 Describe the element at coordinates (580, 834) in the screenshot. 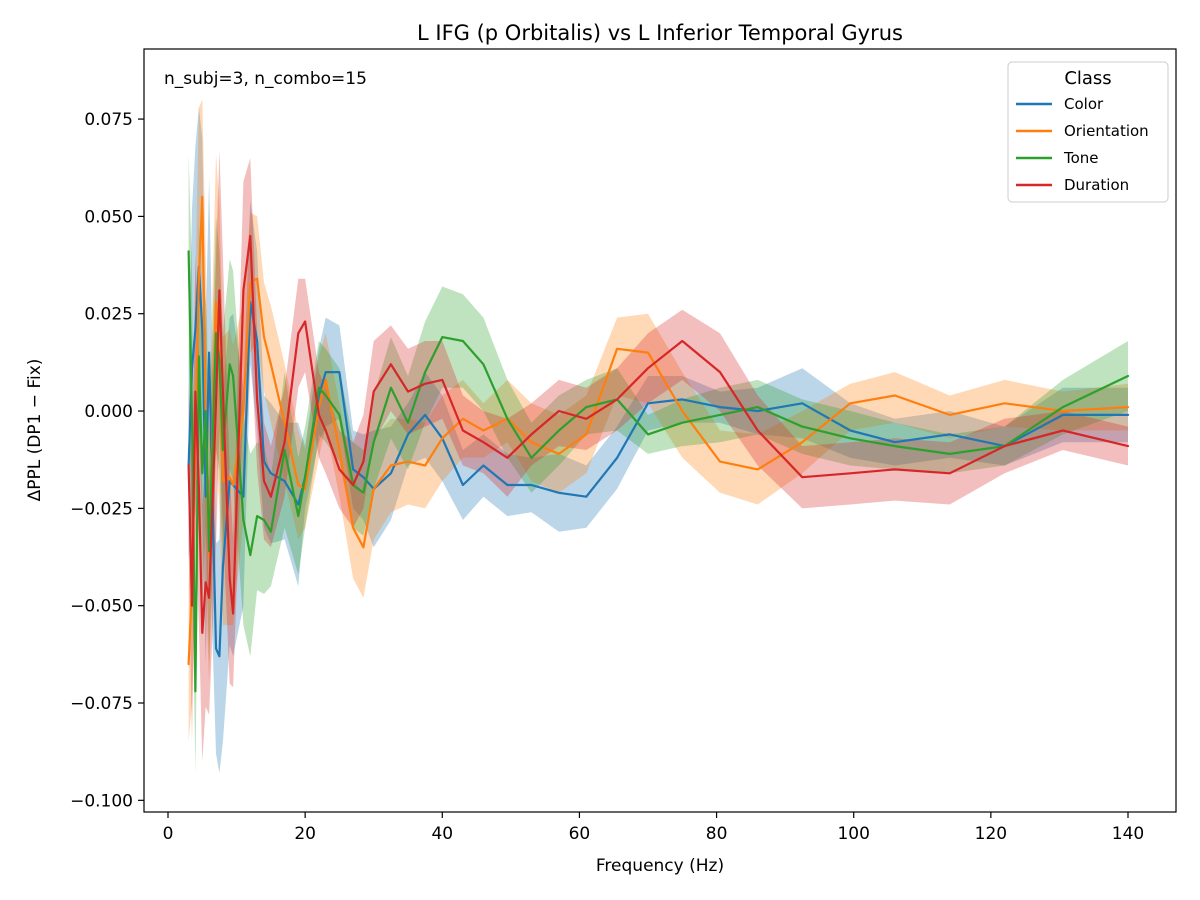

I see `x-tick-label: 60` at that location.